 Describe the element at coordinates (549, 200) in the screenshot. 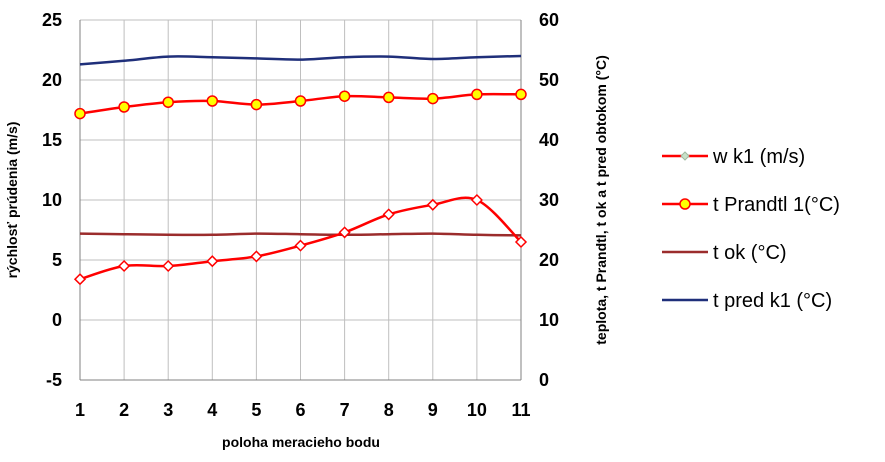

I see `y-right-tick-label: 30` at that location.